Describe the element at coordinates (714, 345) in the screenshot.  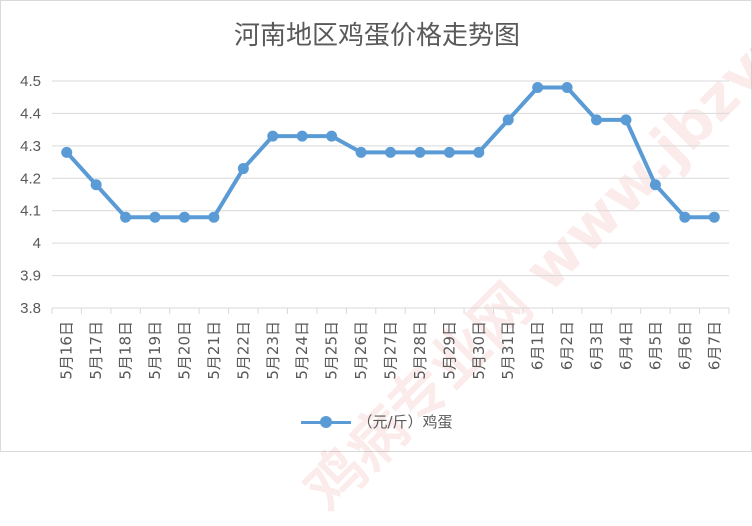
I see `x-tick-label: 6月7日` at that location.